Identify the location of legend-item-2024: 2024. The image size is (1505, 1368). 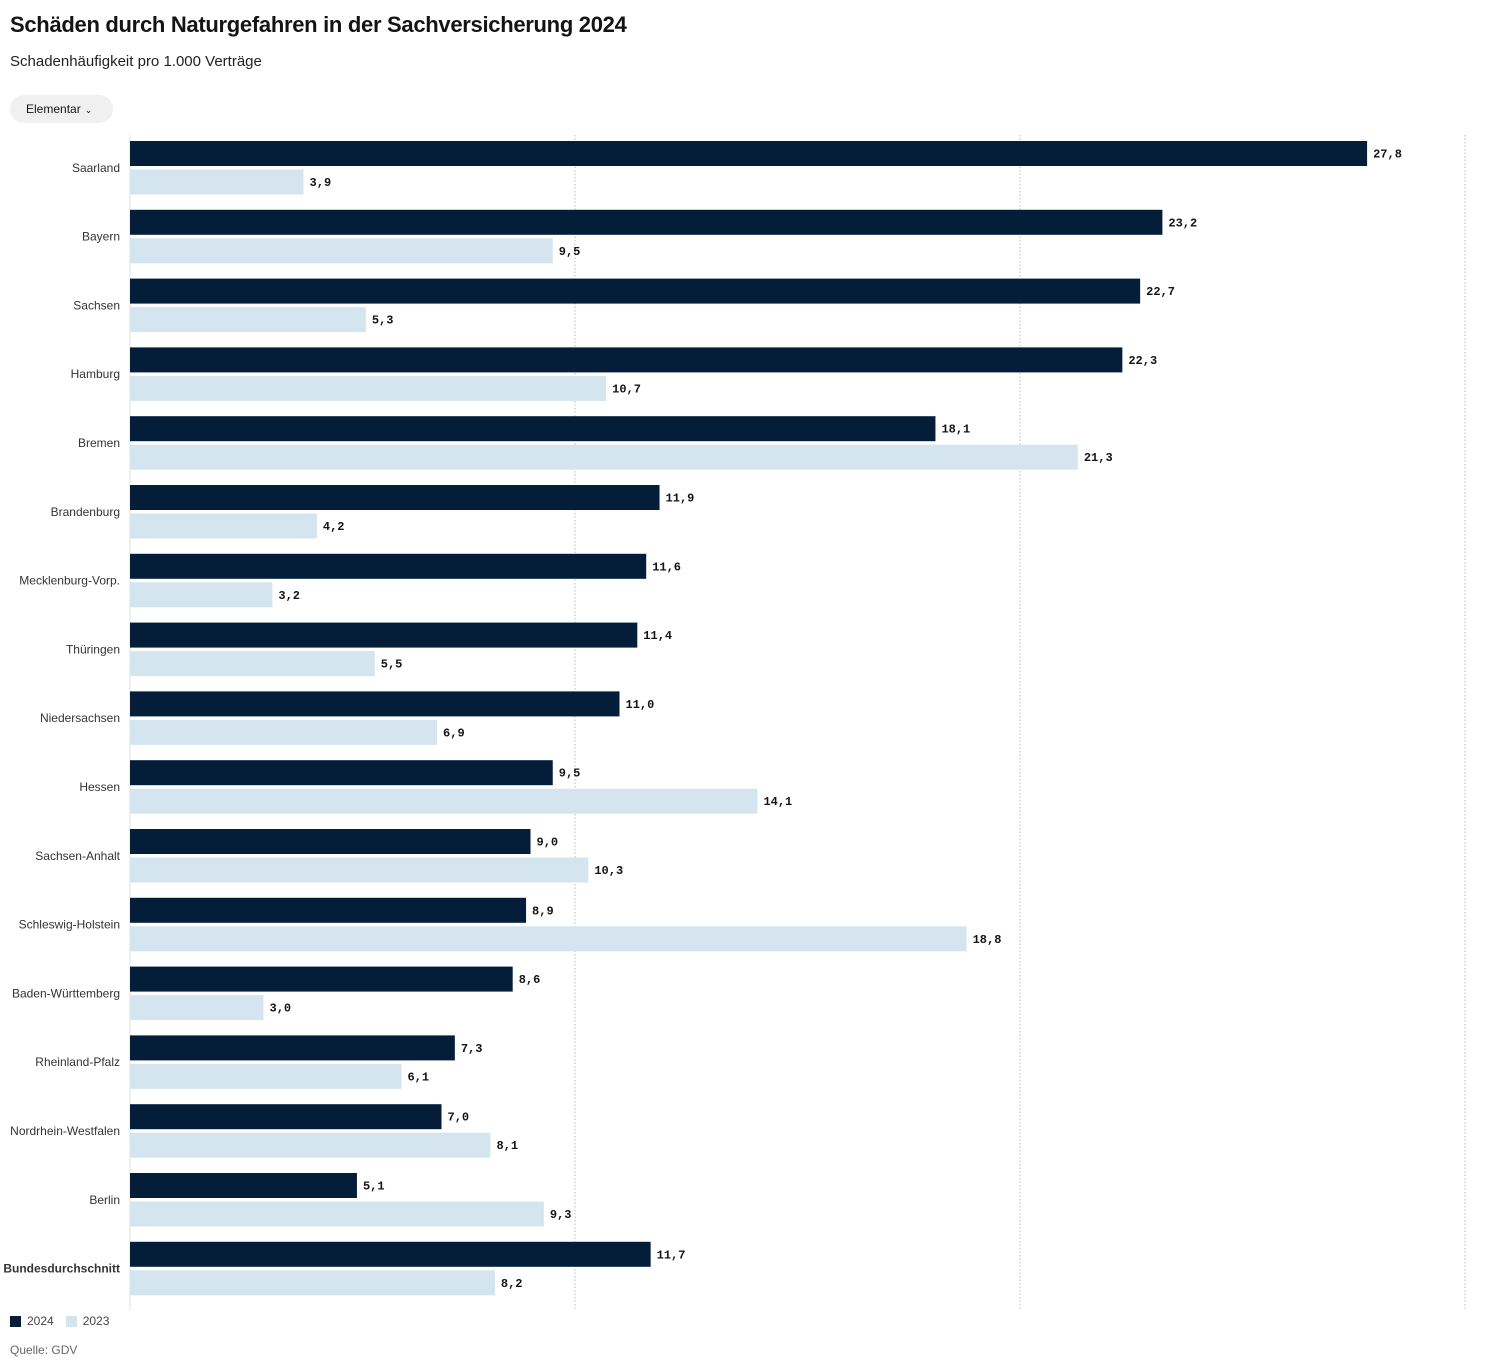
(32, 1321).